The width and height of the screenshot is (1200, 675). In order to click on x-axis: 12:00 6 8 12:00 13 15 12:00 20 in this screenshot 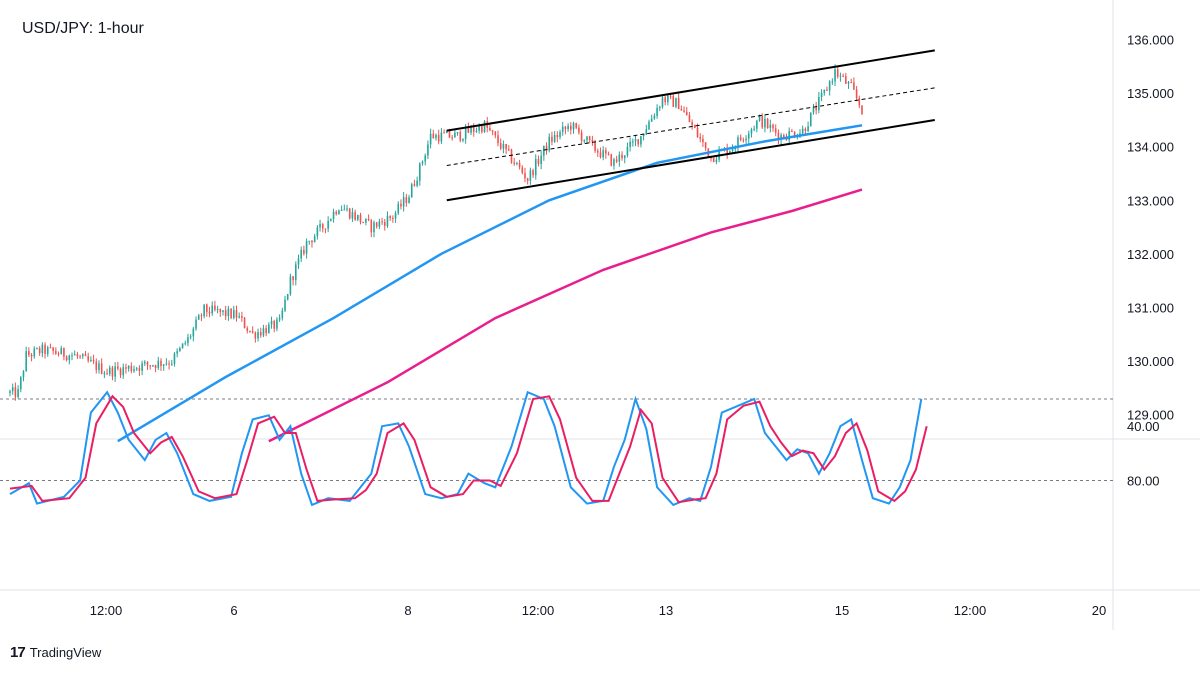, I will do `click(598, 610)`.